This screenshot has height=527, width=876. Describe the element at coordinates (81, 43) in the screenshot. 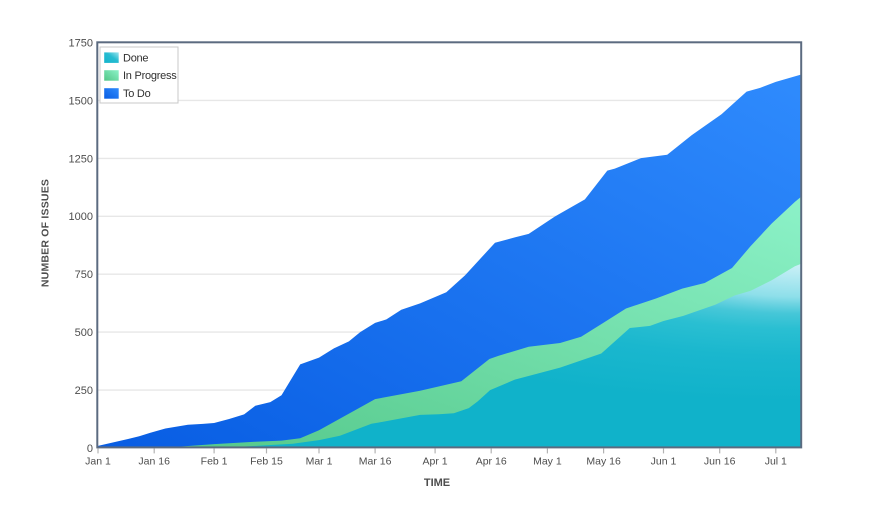

I see `svg-text: 1750` at that location.